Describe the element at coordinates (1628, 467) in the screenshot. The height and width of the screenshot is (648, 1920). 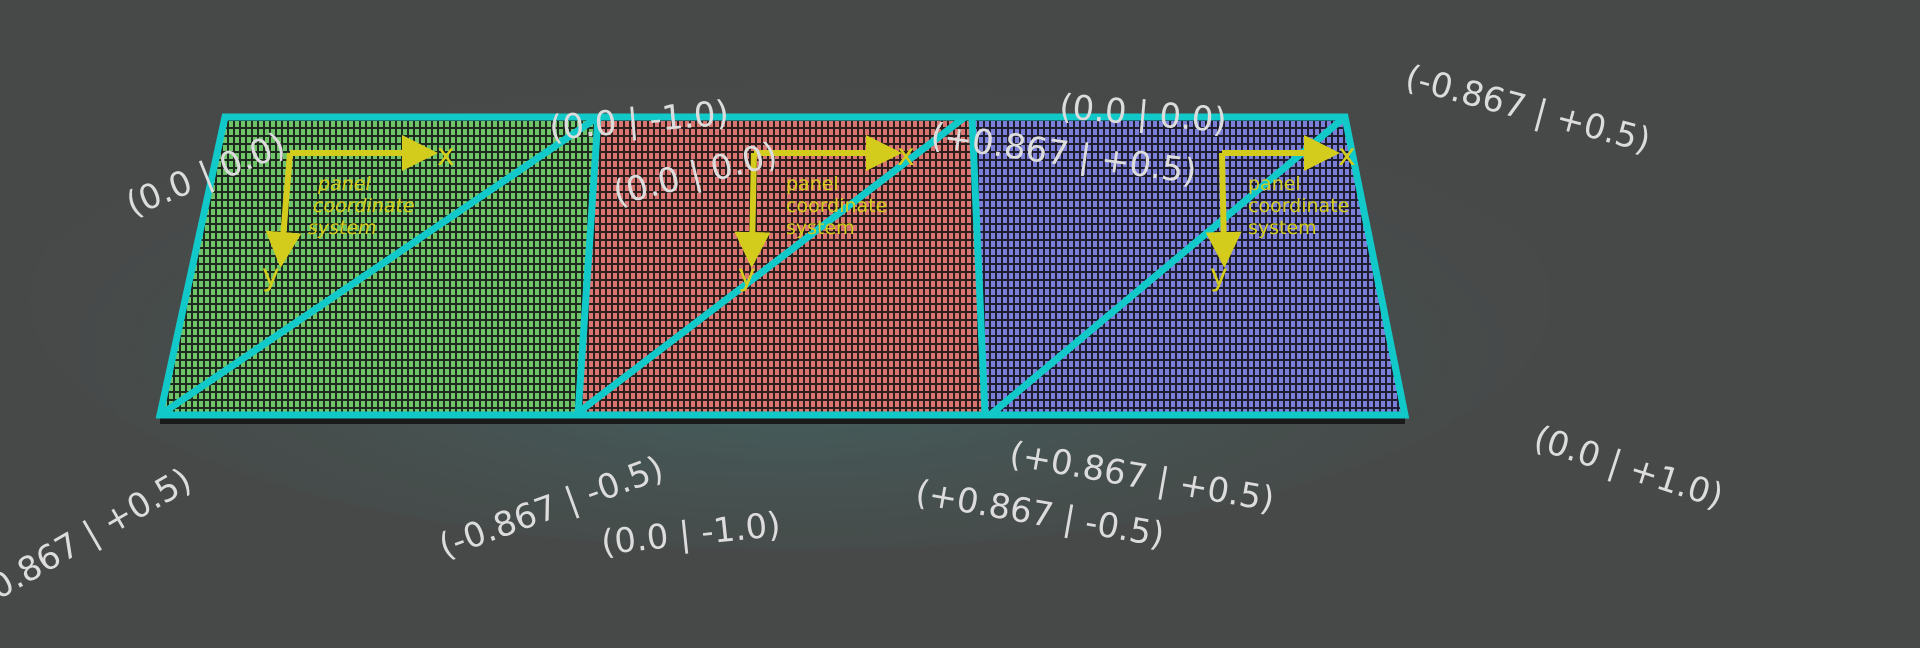
I see `corner-label: (0.0 | +1.0)` at that location.